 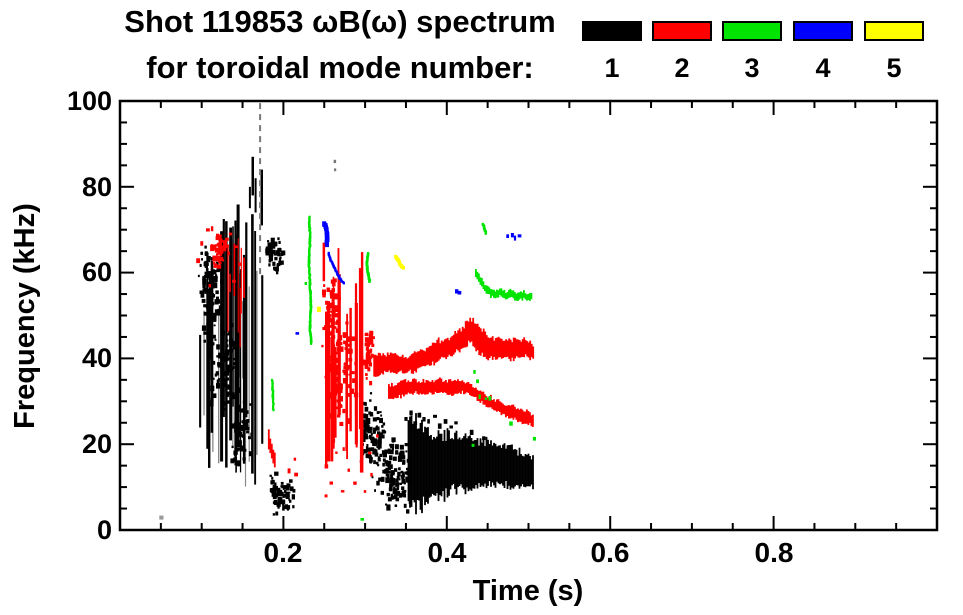 I want to click on y-tick-label-20: 20, so click(x=96, y=444).